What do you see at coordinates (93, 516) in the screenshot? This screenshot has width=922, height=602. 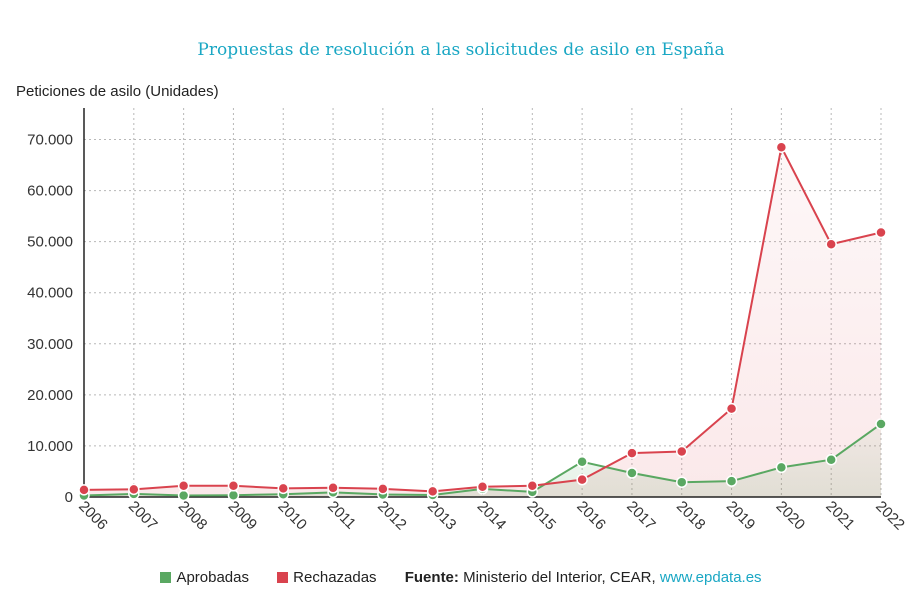 I see `x-tick-label: 2006` at bounding box center [93, 516].